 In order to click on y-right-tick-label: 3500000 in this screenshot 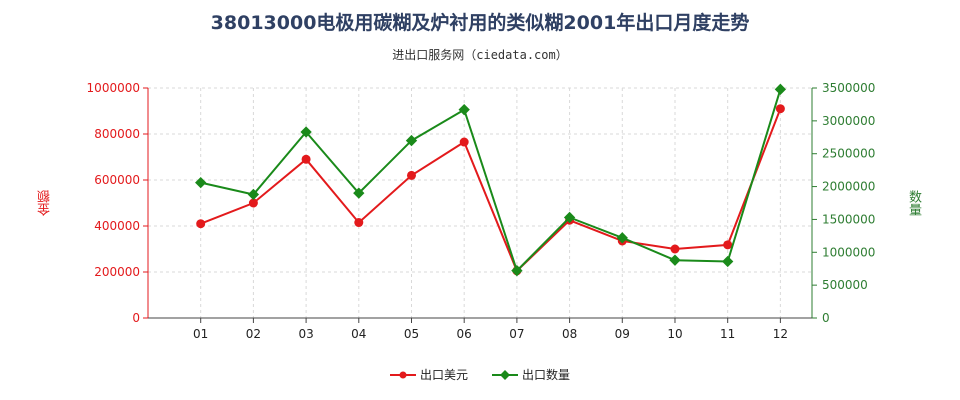, I will do `click(848, 88)`.